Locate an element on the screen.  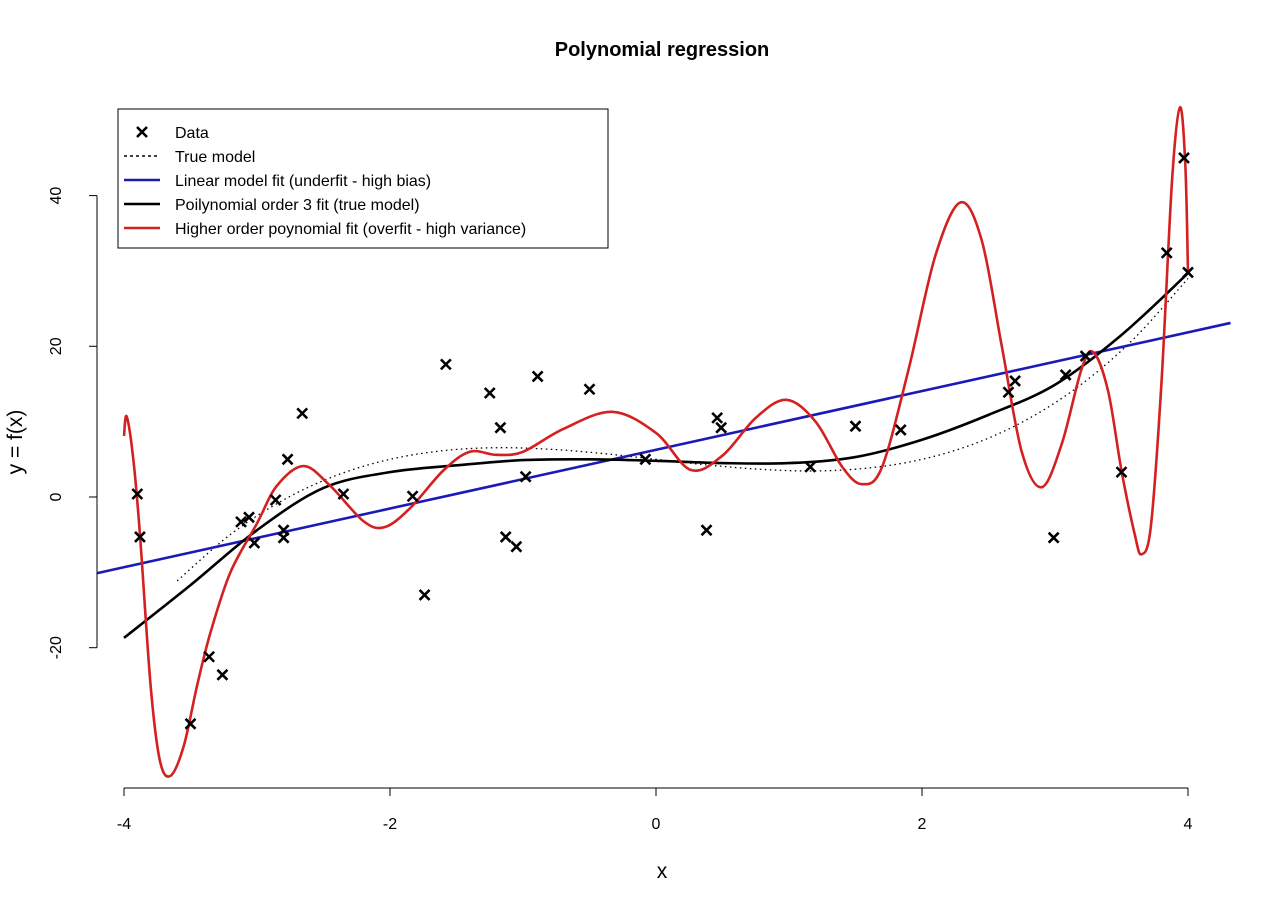
y-axis-label: y = f(x) is located at coordinates (15, 442).